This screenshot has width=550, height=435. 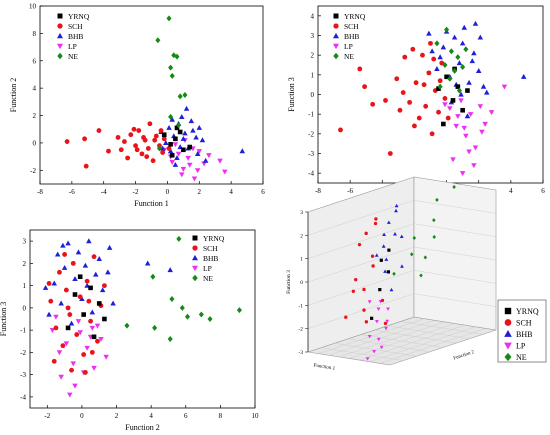 What do you see at coordinates (82, 416) in the screenshot?
I see `x-tick-label: 0` at bounding box center [82, 416].